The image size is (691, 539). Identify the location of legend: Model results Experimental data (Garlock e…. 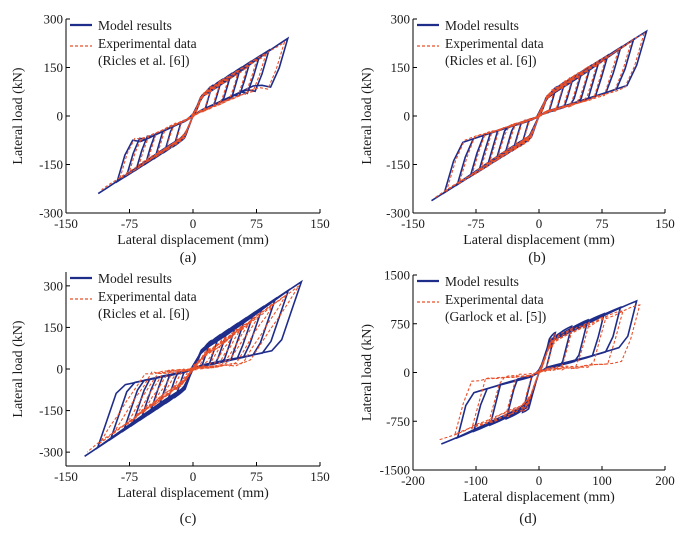
(481, 299).